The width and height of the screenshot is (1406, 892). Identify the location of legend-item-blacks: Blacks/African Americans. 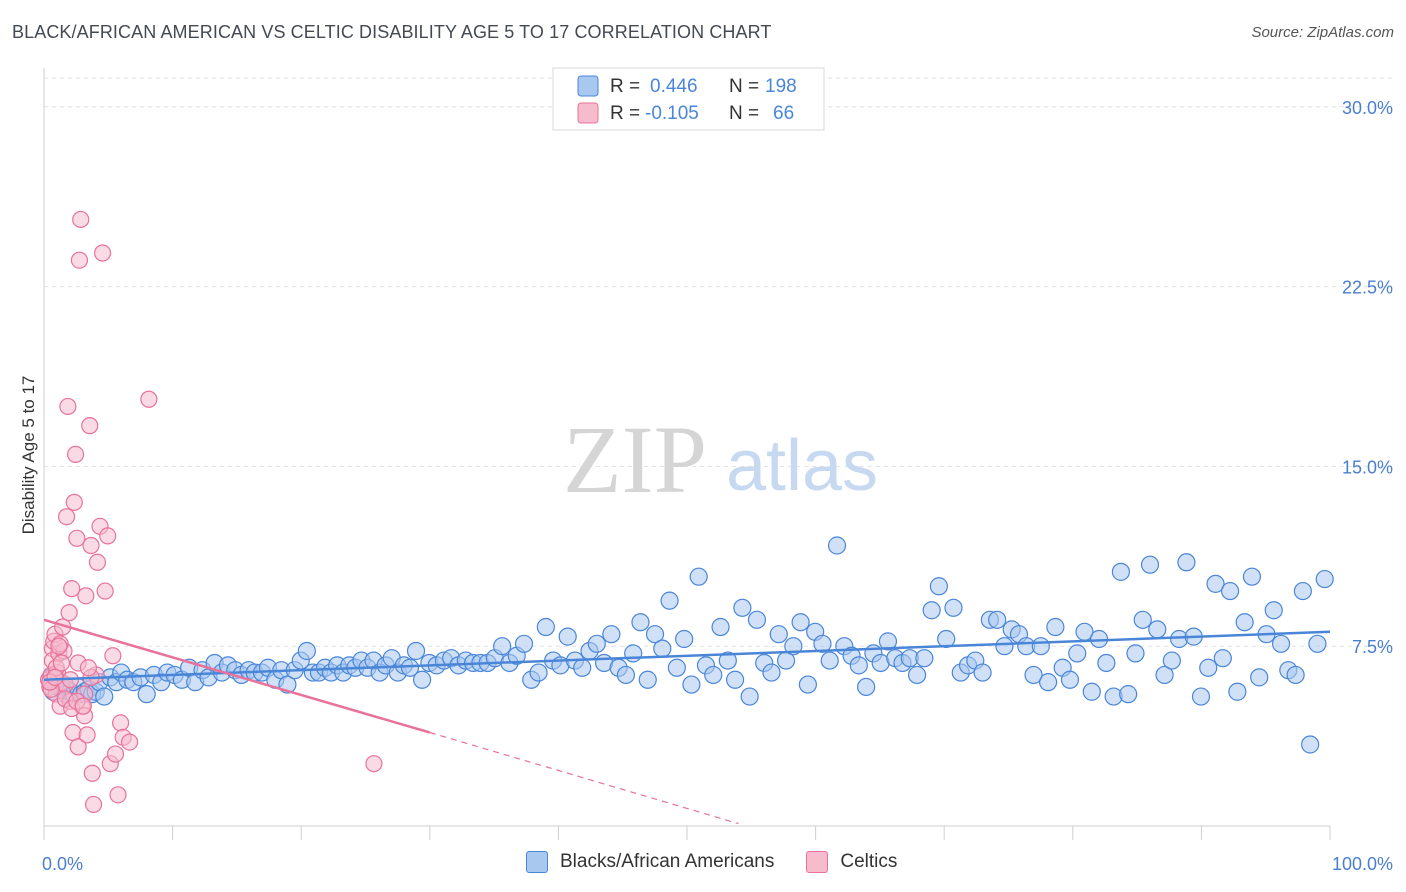
(650, 862).